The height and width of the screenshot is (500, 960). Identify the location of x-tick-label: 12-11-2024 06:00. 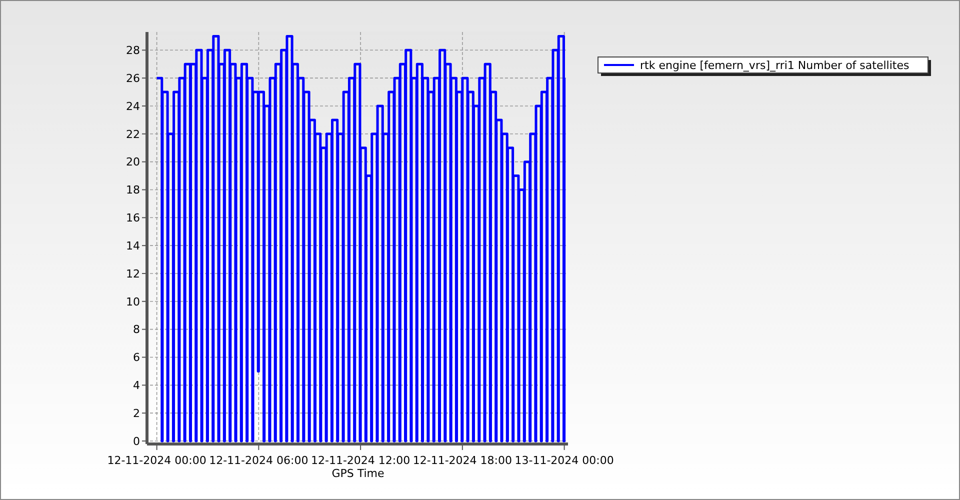
(258, 460).